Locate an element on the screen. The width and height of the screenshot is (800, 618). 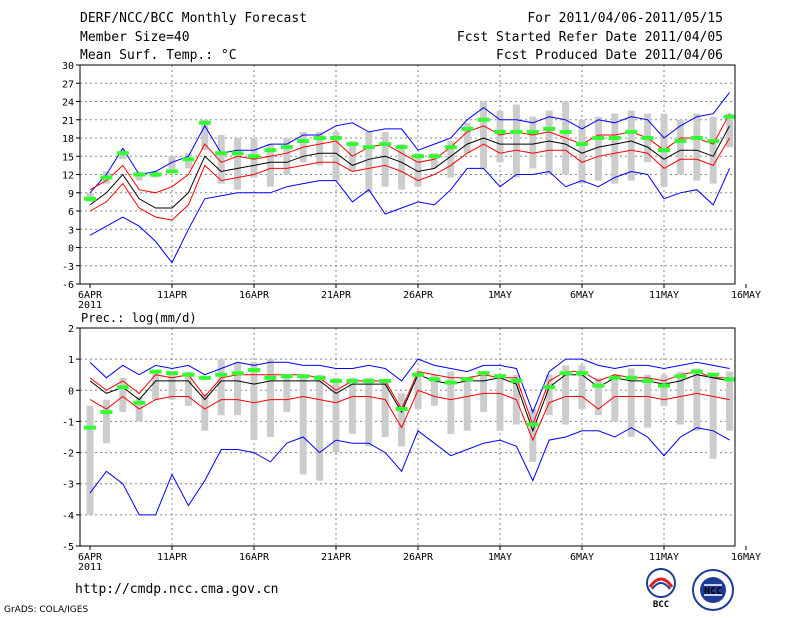
x-year-label: 2011 is located at coordinates (90, 305).